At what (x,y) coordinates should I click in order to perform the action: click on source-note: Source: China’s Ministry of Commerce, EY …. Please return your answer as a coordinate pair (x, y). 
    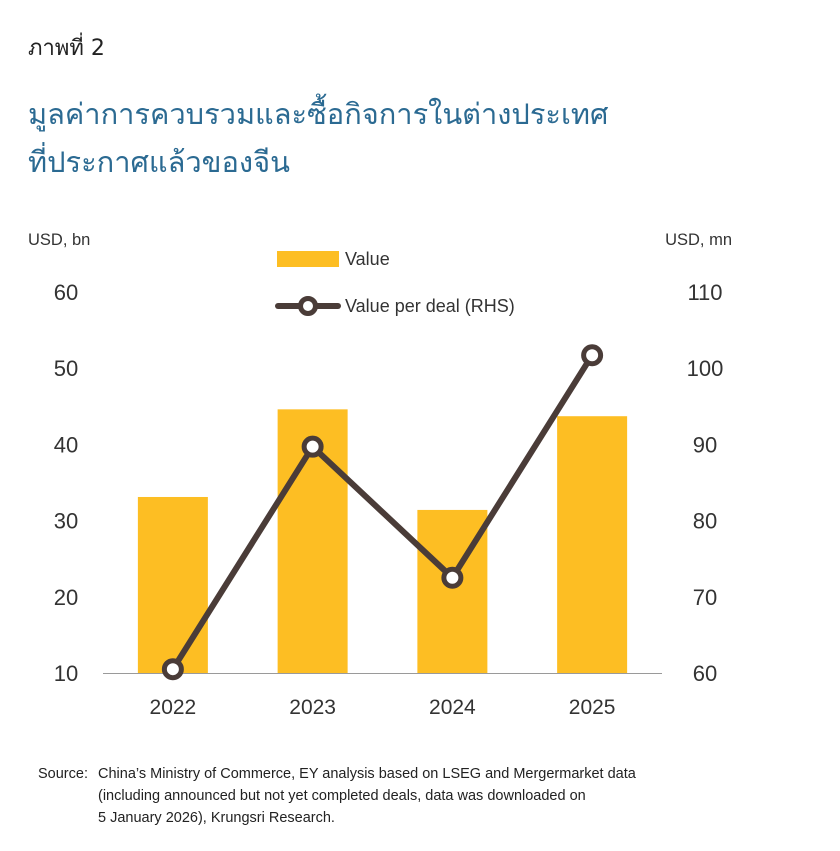
    Looking at the image, I should click on (337, 796).